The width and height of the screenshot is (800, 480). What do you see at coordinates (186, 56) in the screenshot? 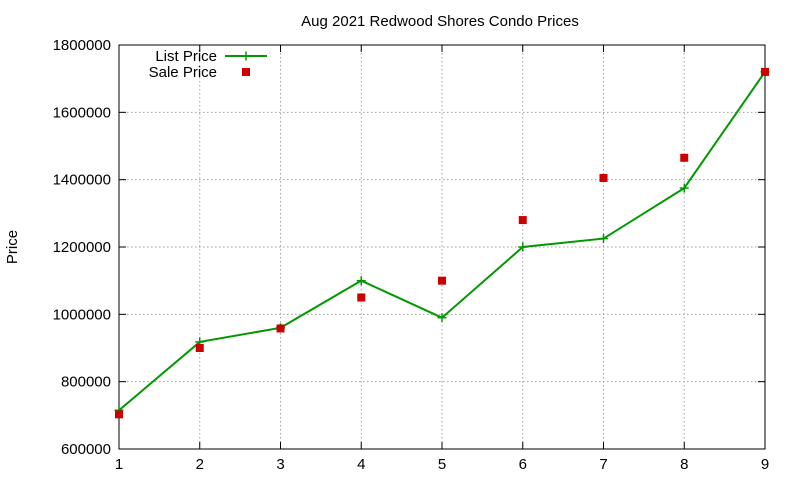
I see `legend-label: List Price` at bounding box center [186, 56].